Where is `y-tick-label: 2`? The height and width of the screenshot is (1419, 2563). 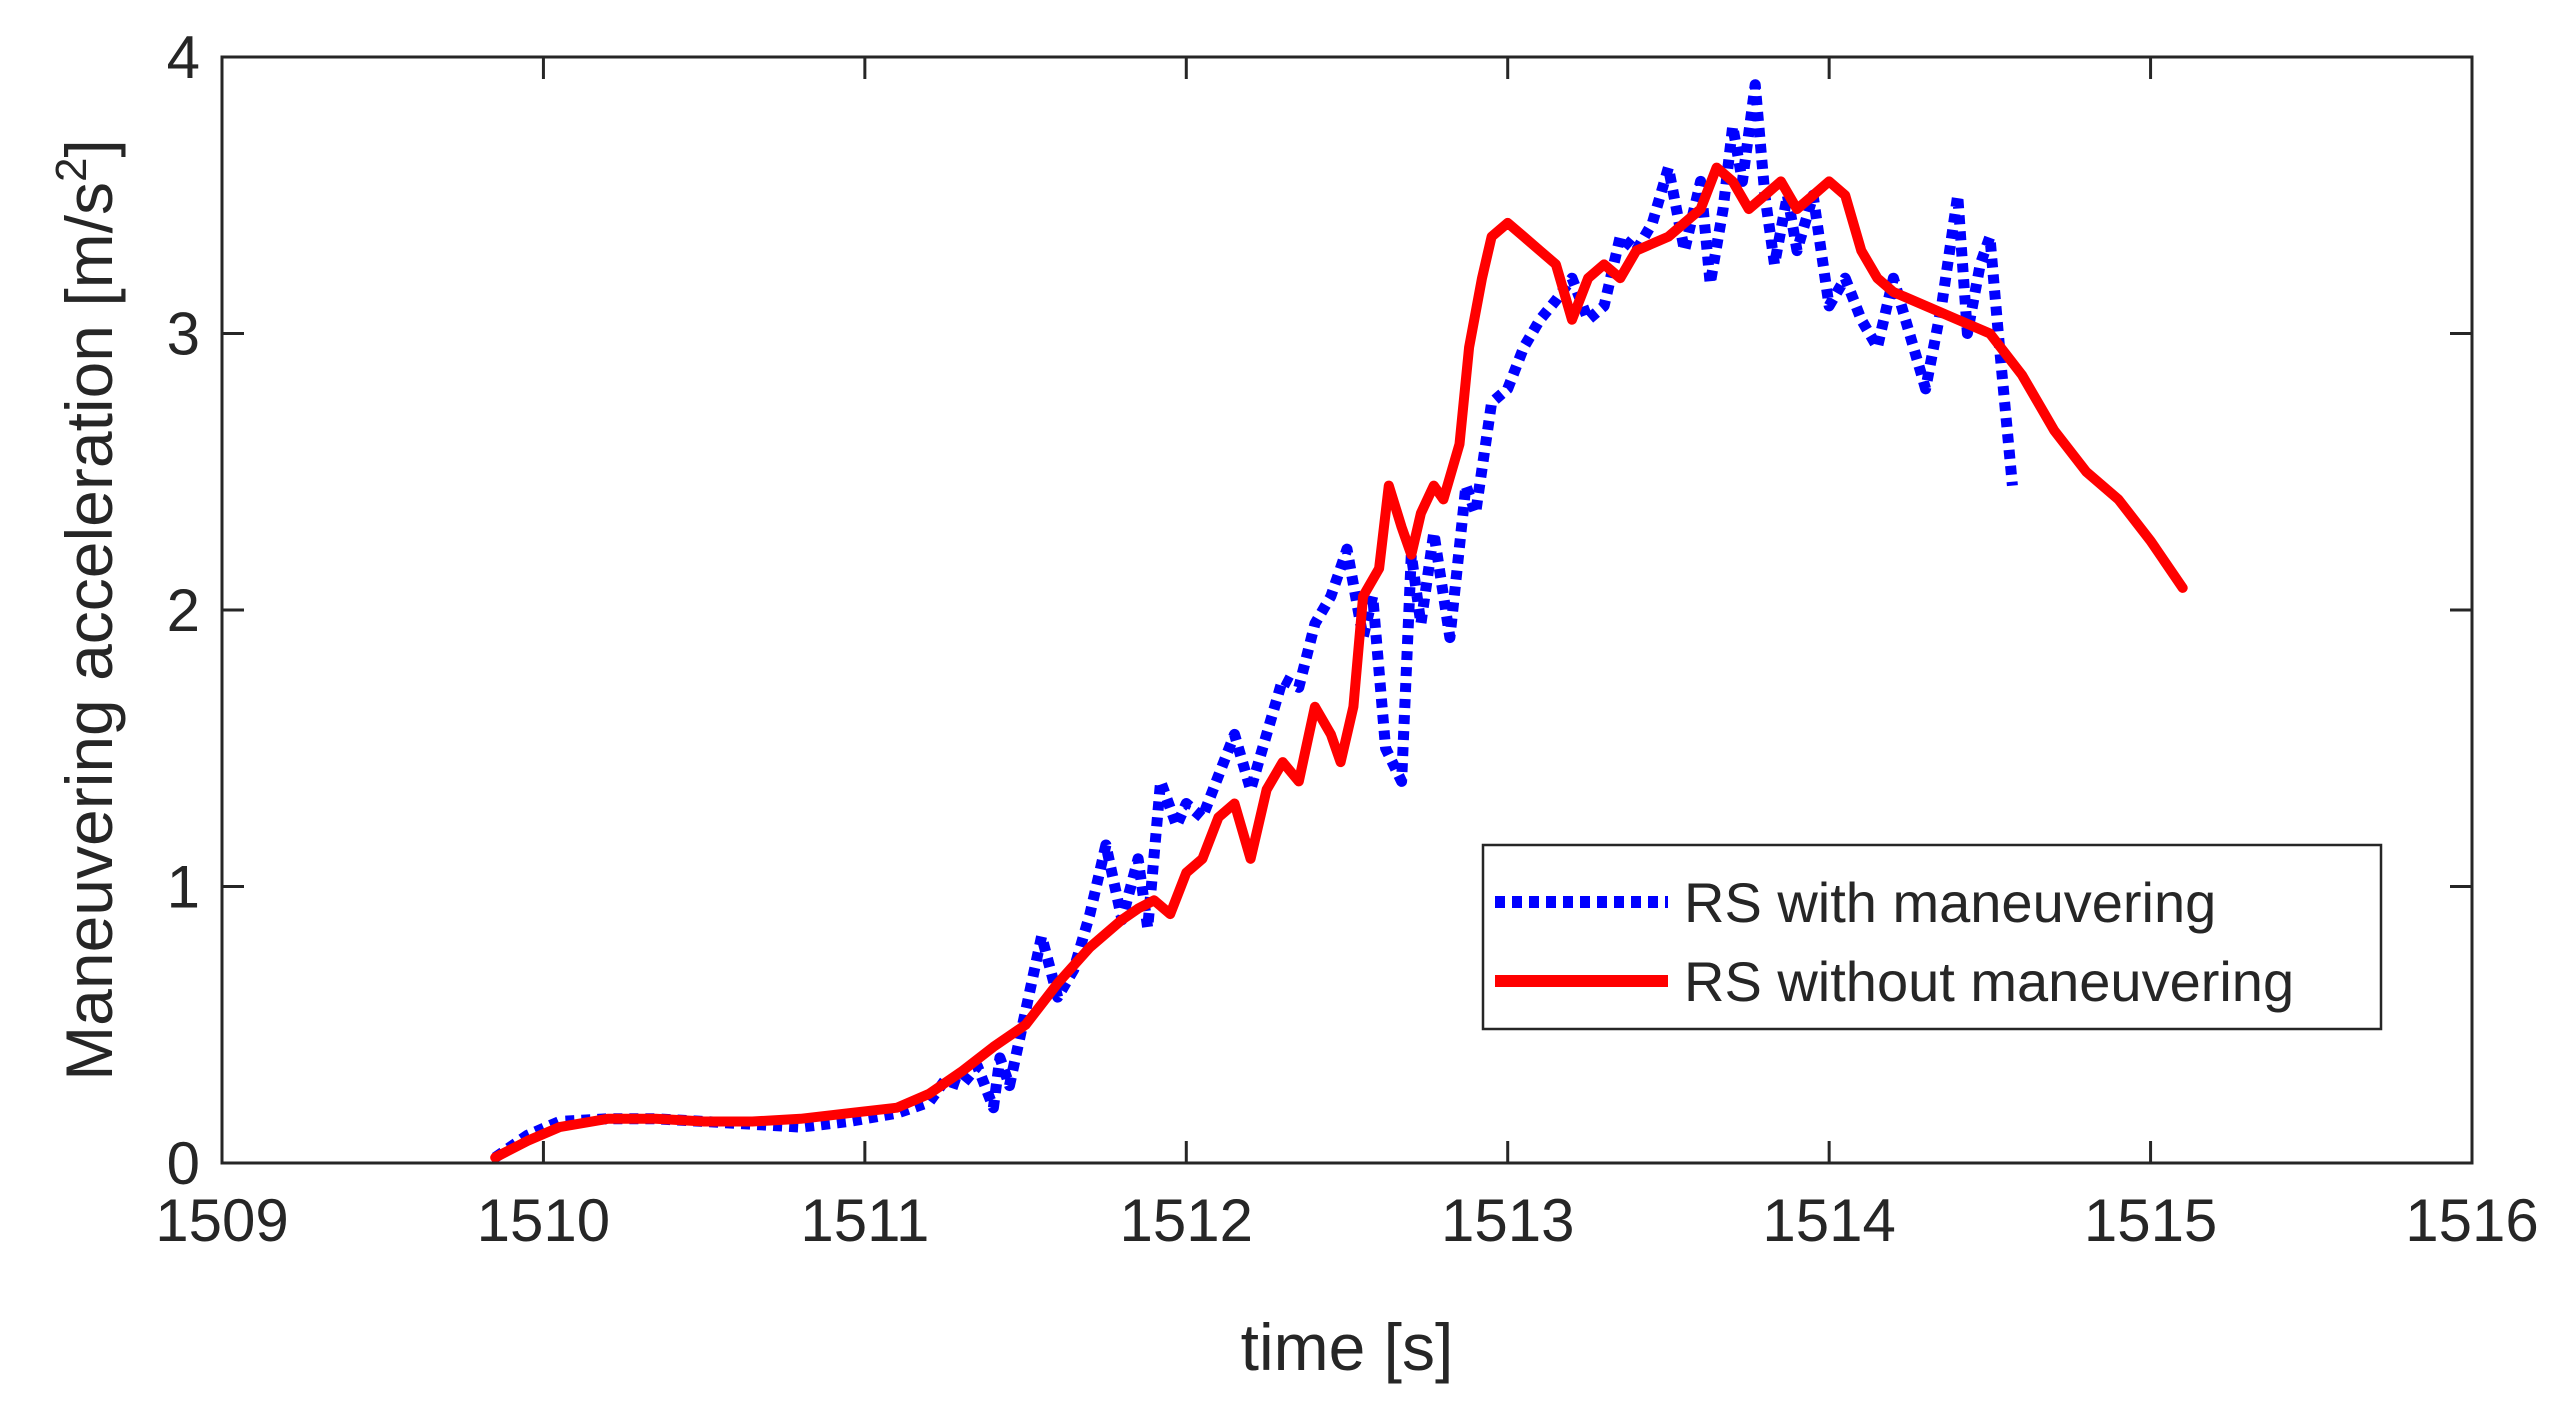 y-tick-label: 2 is located at coordinates (183, 610).